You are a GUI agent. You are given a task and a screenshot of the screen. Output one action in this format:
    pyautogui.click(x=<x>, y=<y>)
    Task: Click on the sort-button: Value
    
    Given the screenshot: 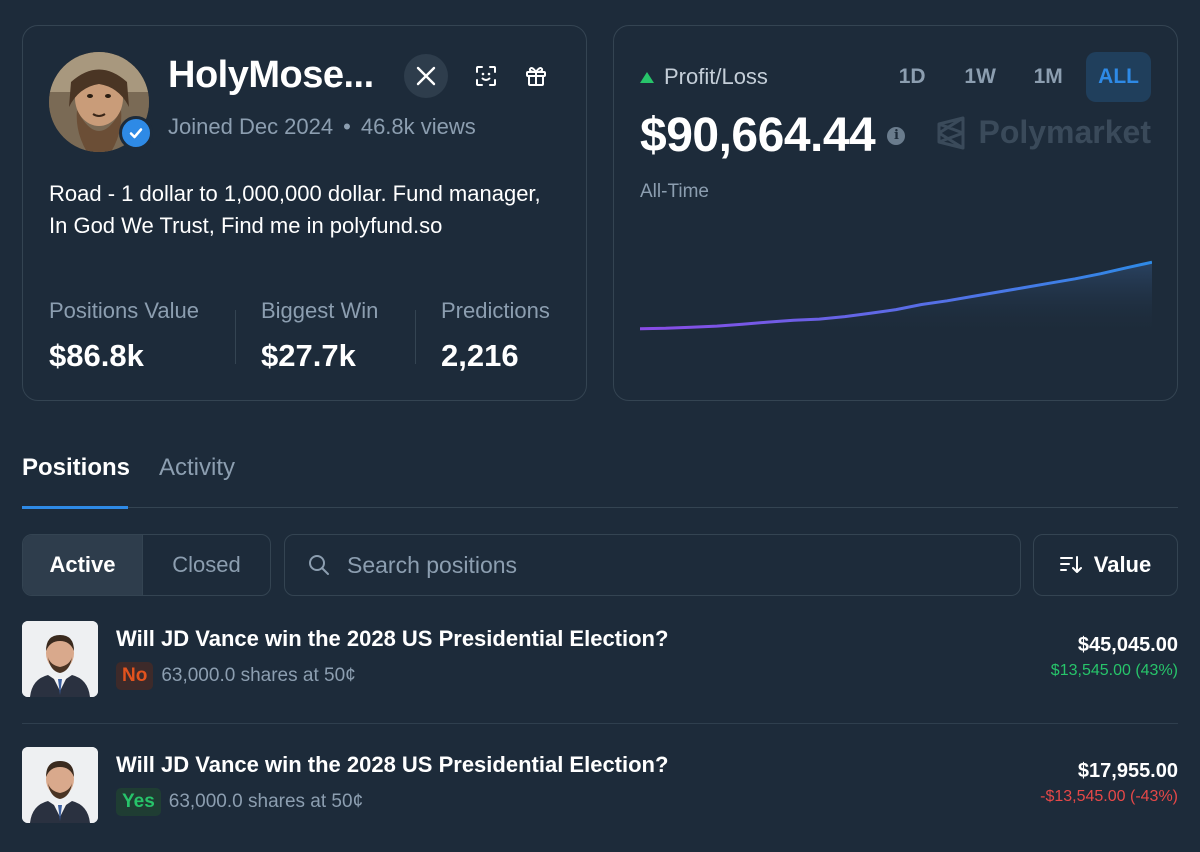 What is the action you would take?
    pyautogui.click(x=1105, y=565)
    